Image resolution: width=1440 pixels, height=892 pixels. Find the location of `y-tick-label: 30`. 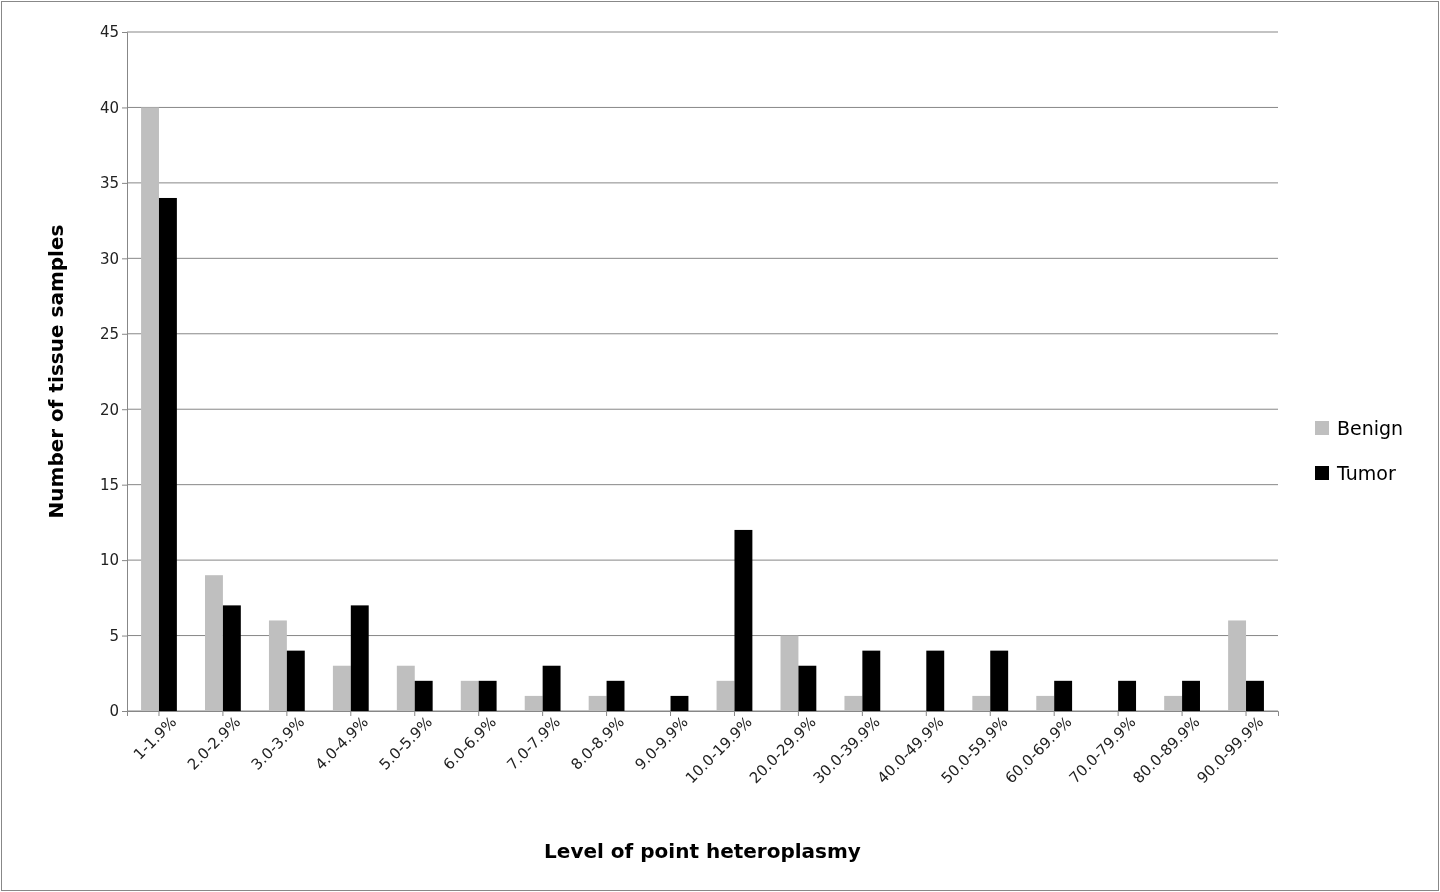

y-tick-label: 30 is located at coordinates (109, 258).